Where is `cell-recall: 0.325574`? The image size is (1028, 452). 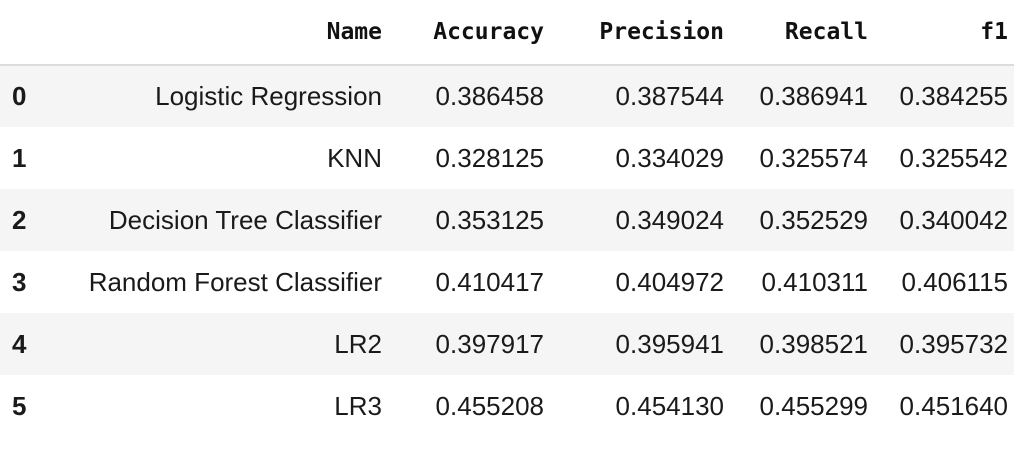
cell-recall: 0.325574 is located at coordinates (813, 157).